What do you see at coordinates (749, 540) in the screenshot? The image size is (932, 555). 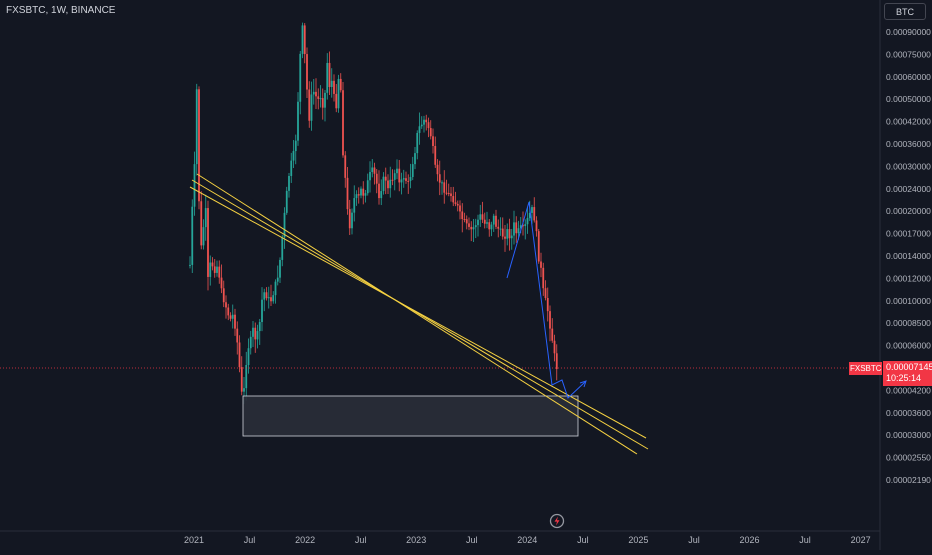 I see `x-tick-label: 2026` at bounding box center [749, 540].